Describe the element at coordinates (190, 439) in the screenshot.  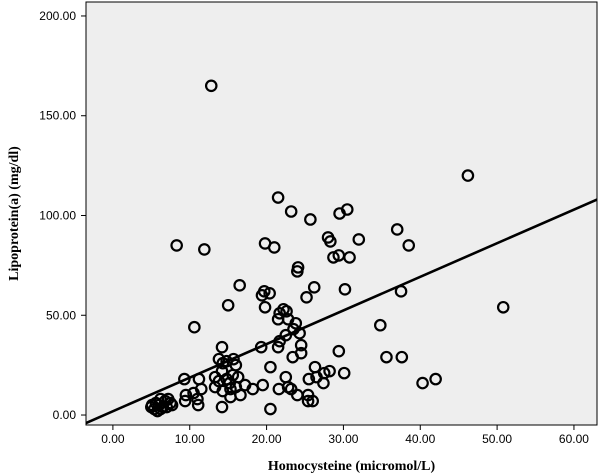
I see `x-tick-label: 10.00` at that location.